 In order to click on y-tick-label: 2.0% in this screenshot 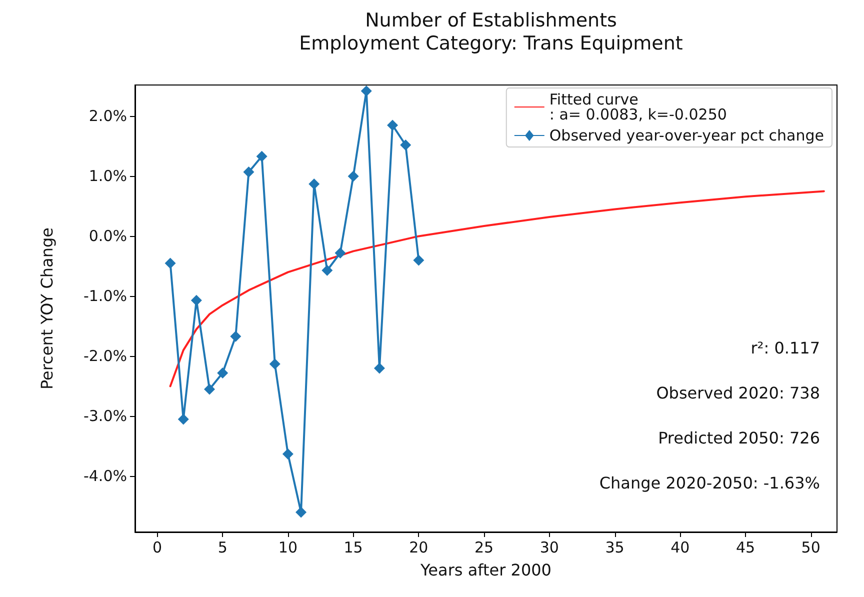, I will do `click(107, 116)`.